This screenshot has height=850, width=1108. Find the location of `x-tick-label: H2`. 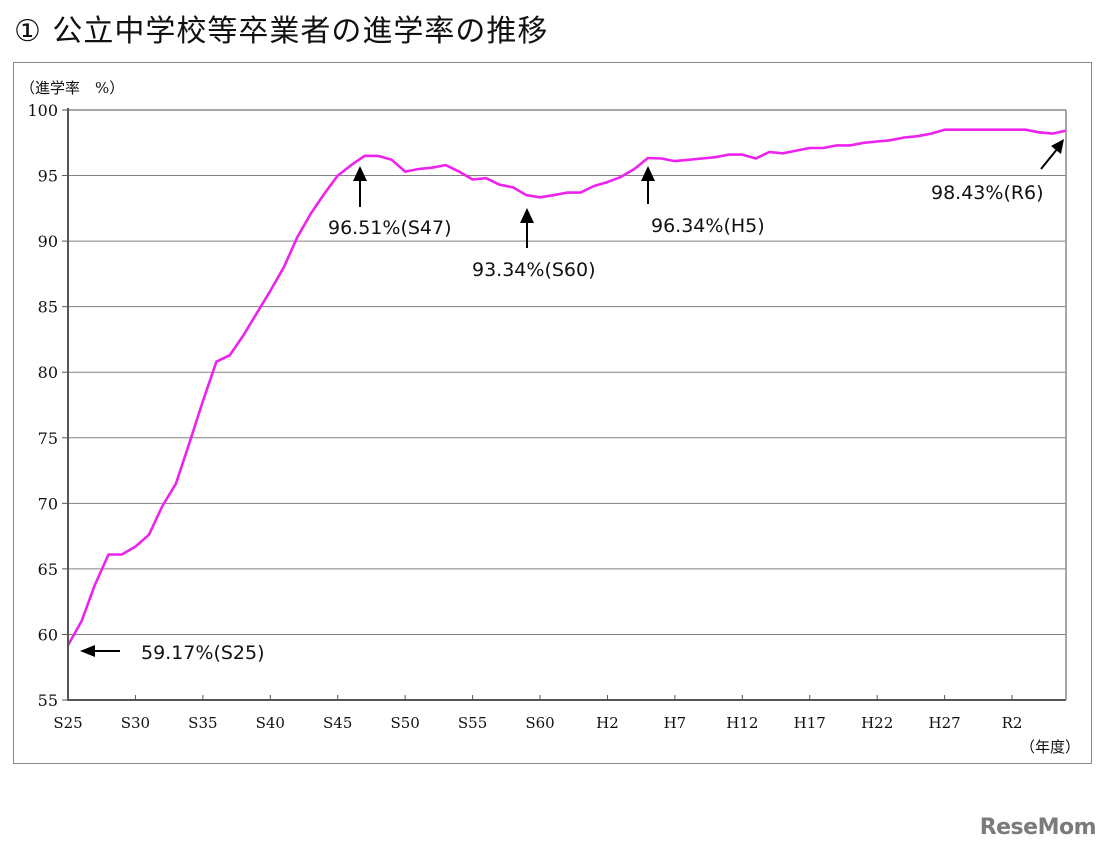

x-tick-label: H2 is located at coordinates (607, 723).